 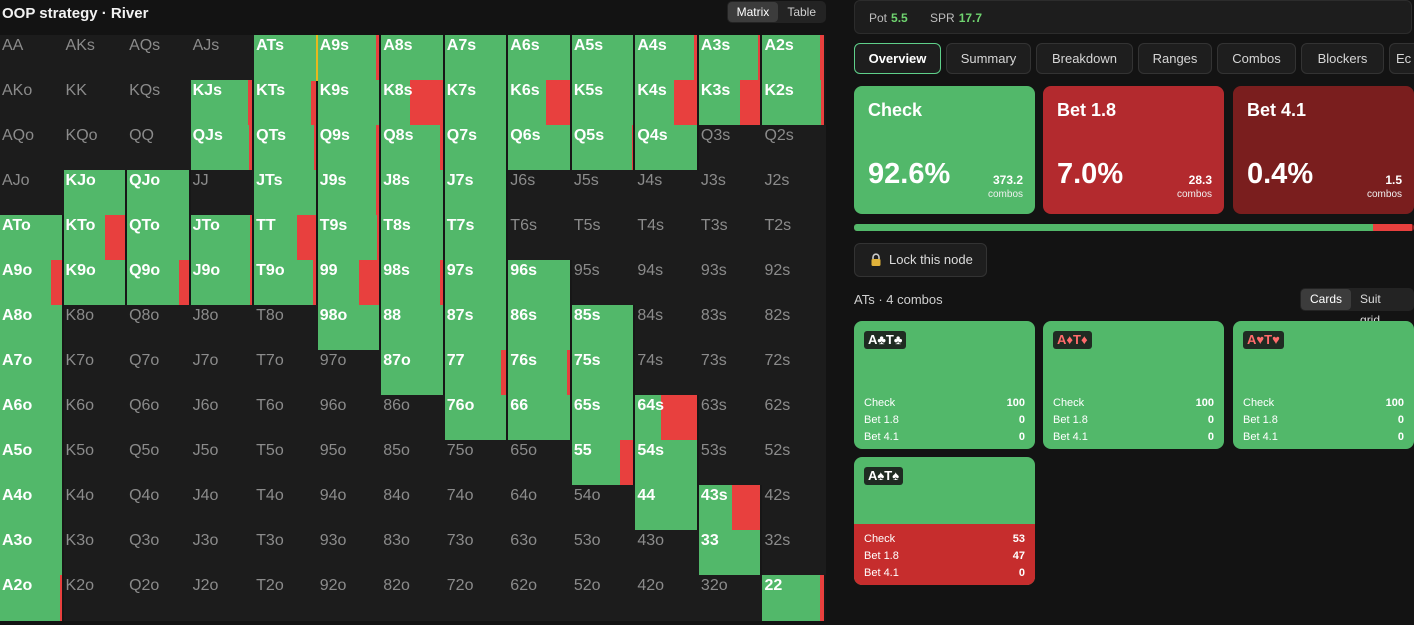 What do you see at coordinates (159, 283) in the screenshot?
I see `hand-cell-q9o: Q9o` at bounding box center [159, 283].